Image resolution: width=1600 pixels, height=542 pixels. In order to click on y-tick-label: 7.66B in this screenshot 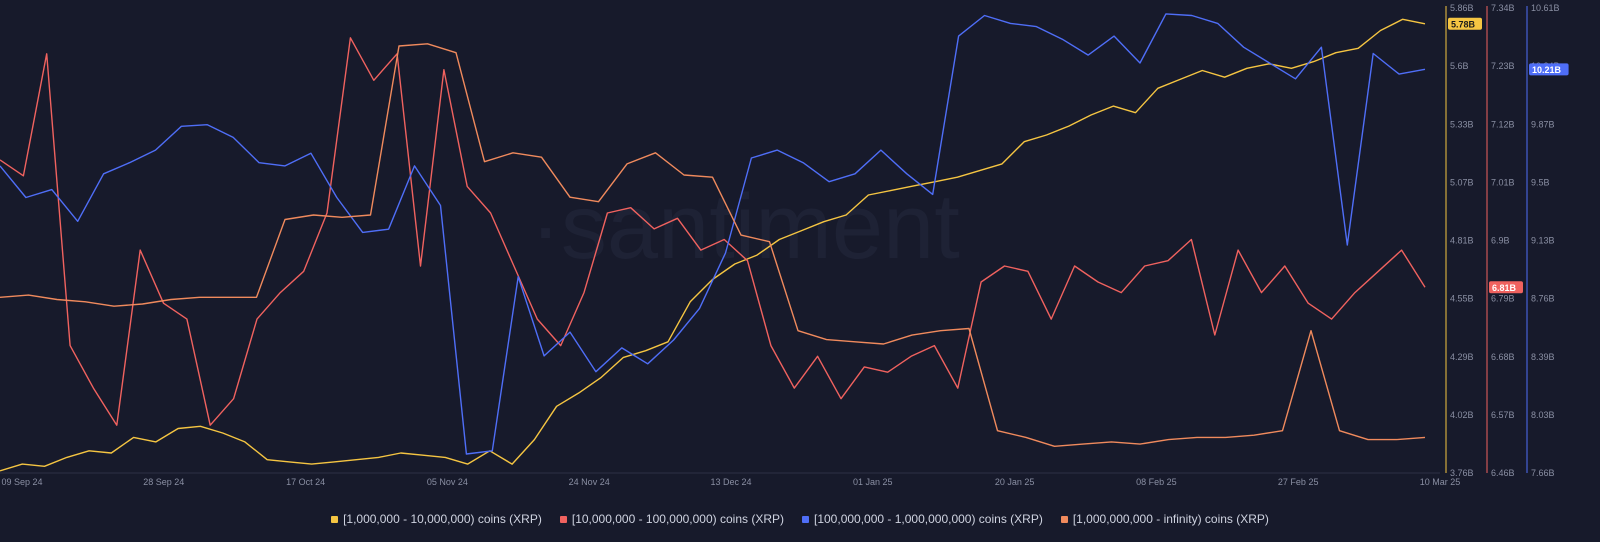, I will do `click(1543, 473)`.